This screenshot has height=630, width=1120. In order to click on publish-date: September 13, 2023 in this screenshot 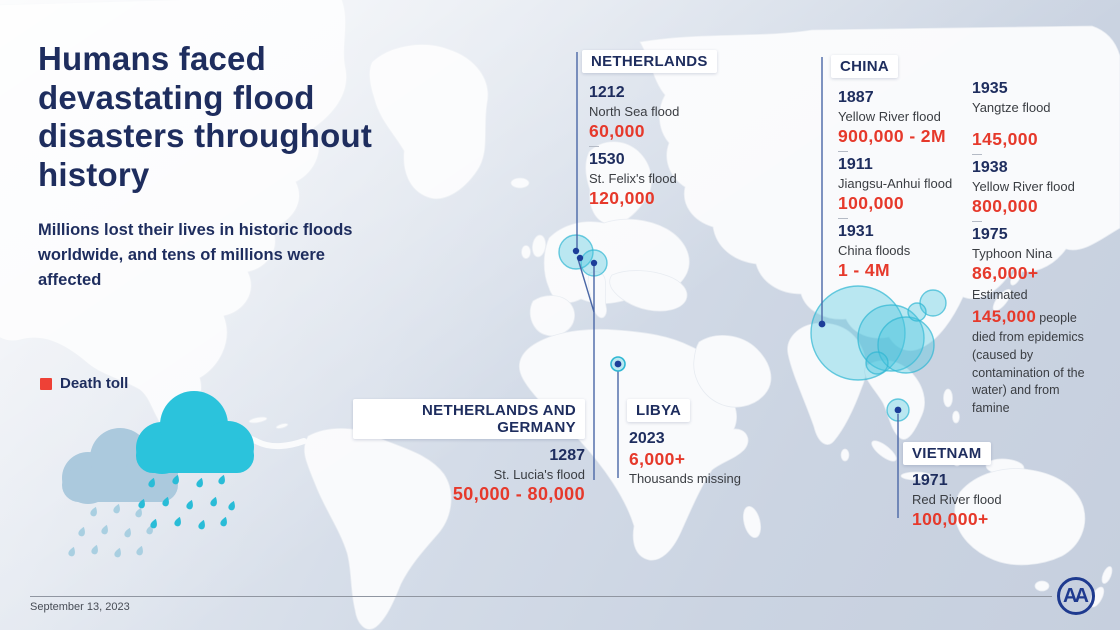, I will do `click(80, 607)`.